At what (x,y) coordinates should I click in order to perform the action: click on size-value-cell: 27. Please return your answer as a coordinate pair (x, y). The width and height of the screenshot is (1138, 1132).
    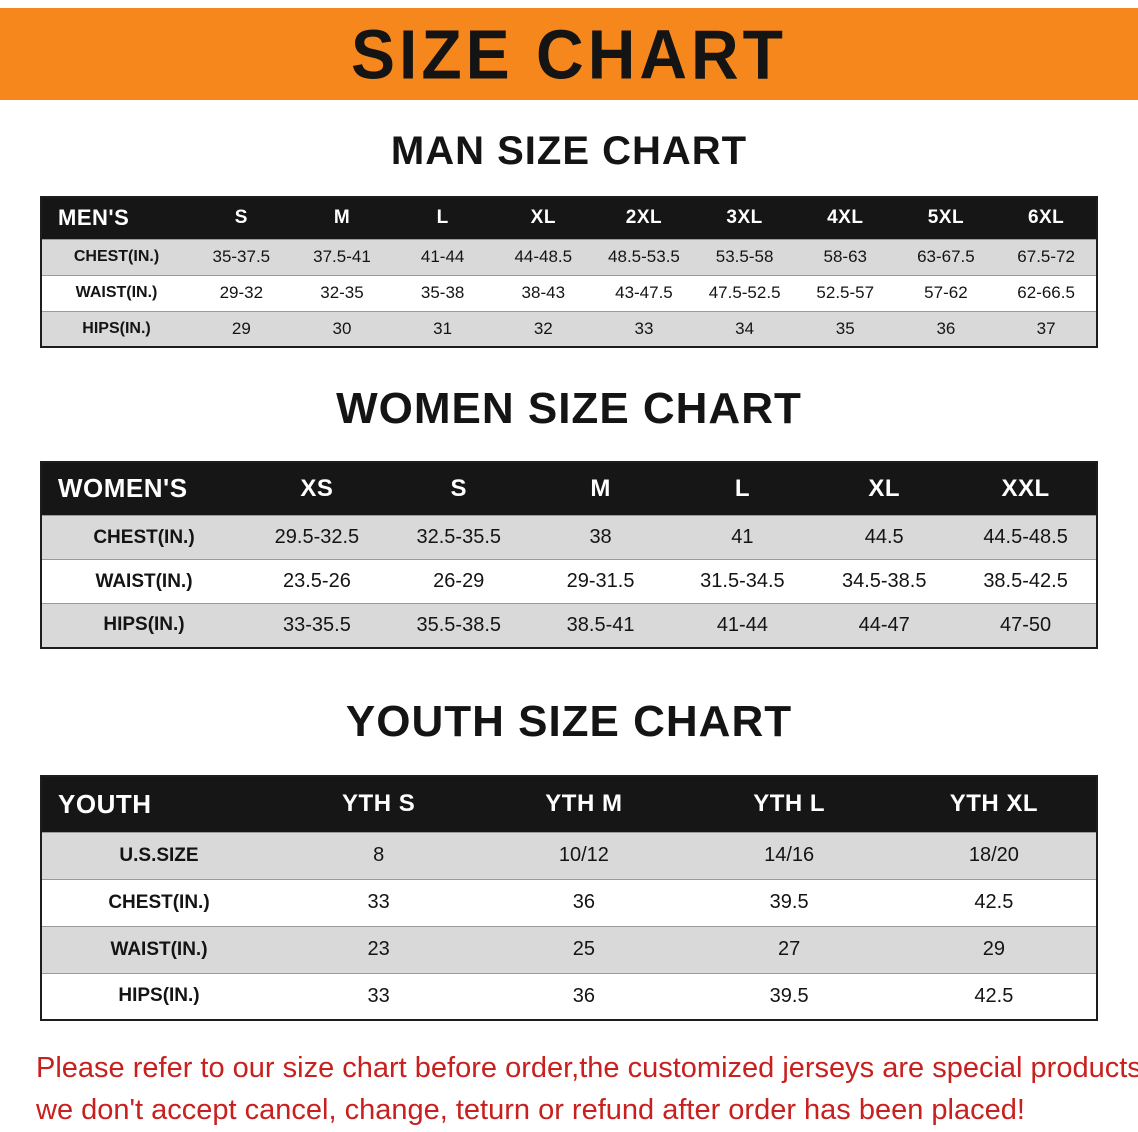
    Looking at the image, I should click on (789, 949).